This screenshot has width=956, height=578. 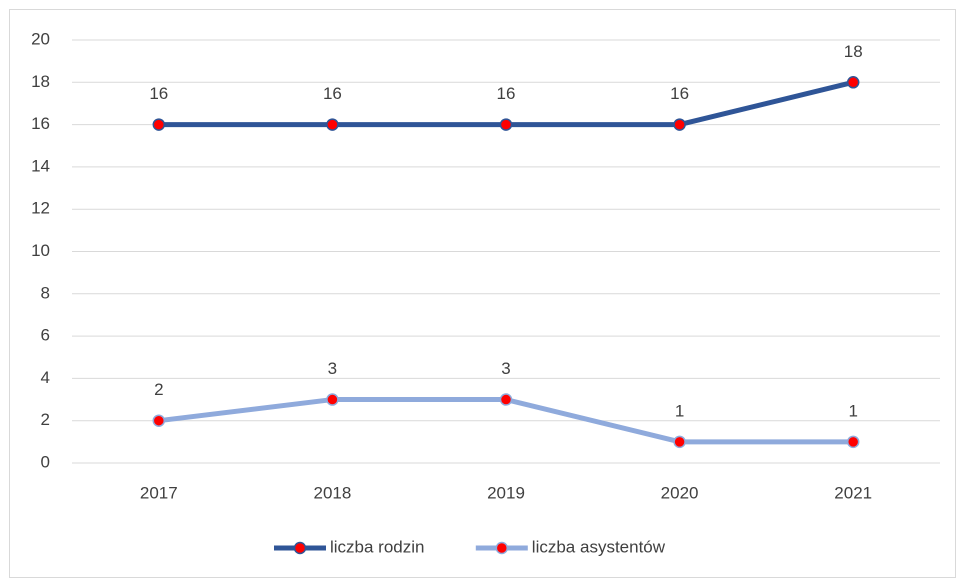 I want to click on legend-label: liczba rodzin, so click(x=377, y=546).